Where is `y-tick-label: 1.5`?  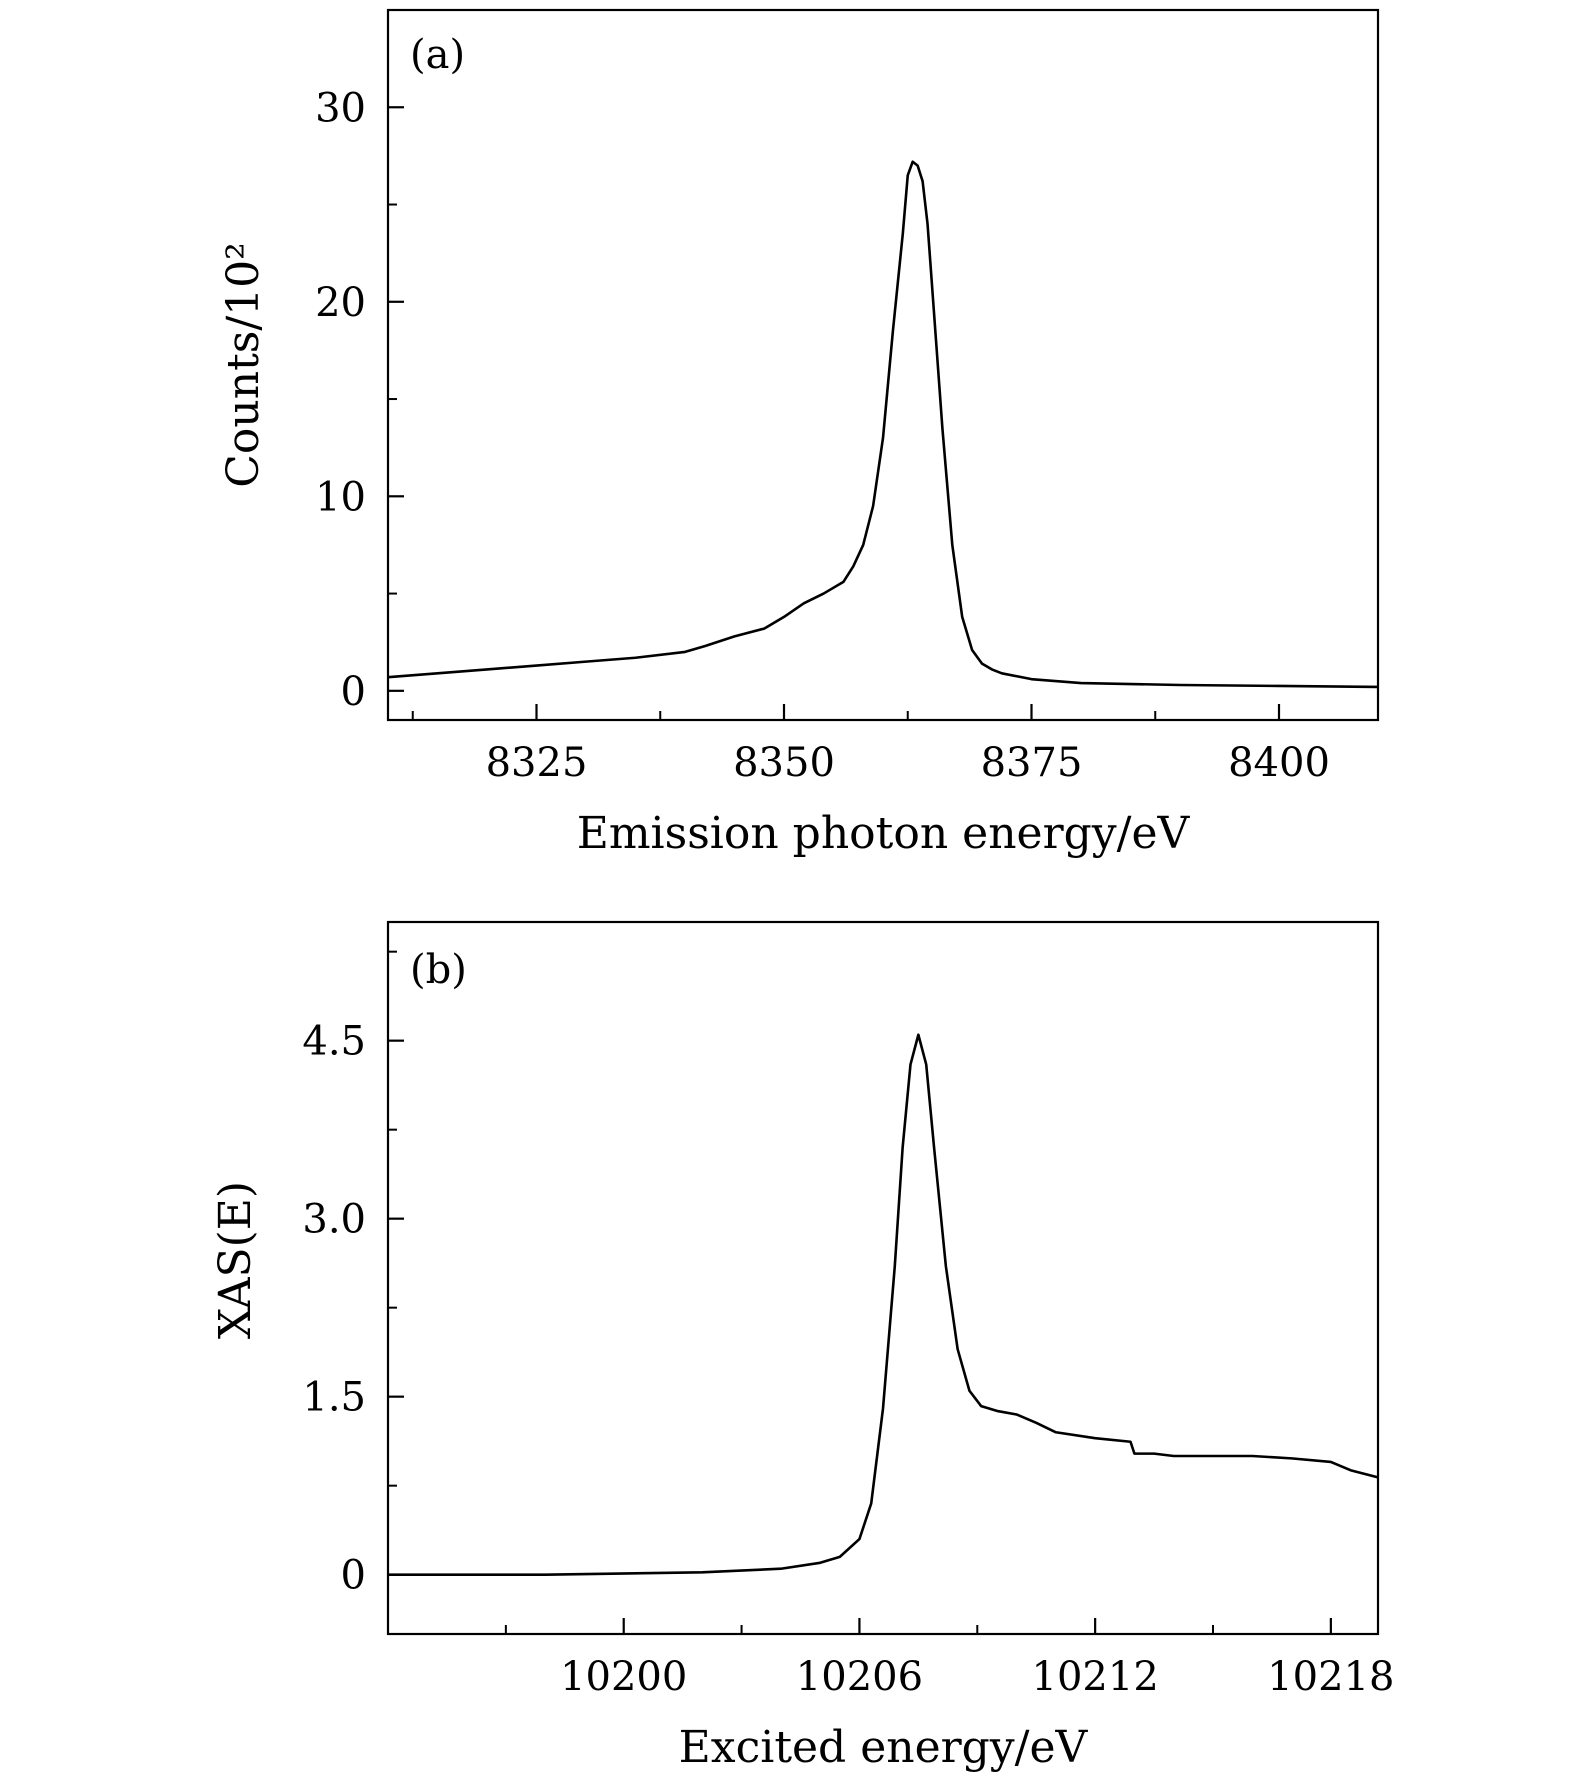 y-tick-label: 1.5 is located at coordinates (334, 1398).